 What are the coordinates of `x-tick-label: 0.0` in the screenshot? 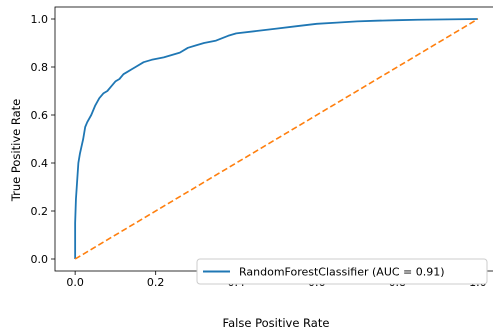 It's located at (75, 282).